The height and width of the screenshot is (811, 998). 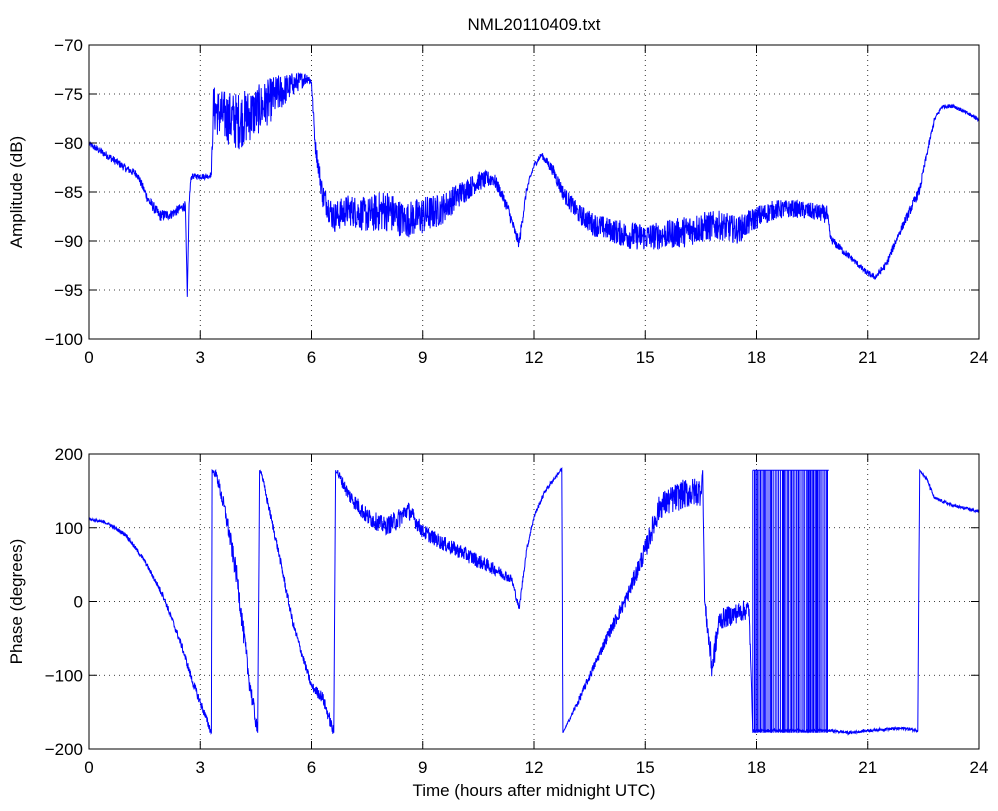 I want to click on y-tick-label: −95, so click(x=68, y=290).